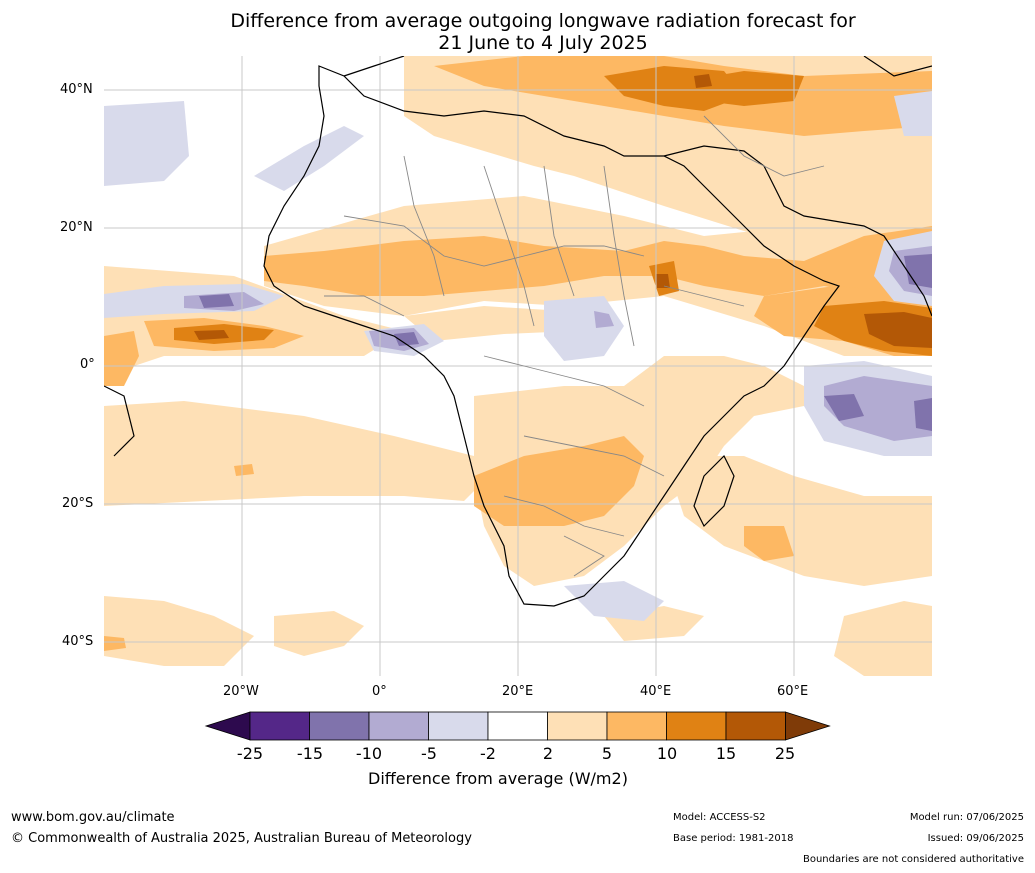  I want to click on lon-label-0: 0°, so click(379, 691).